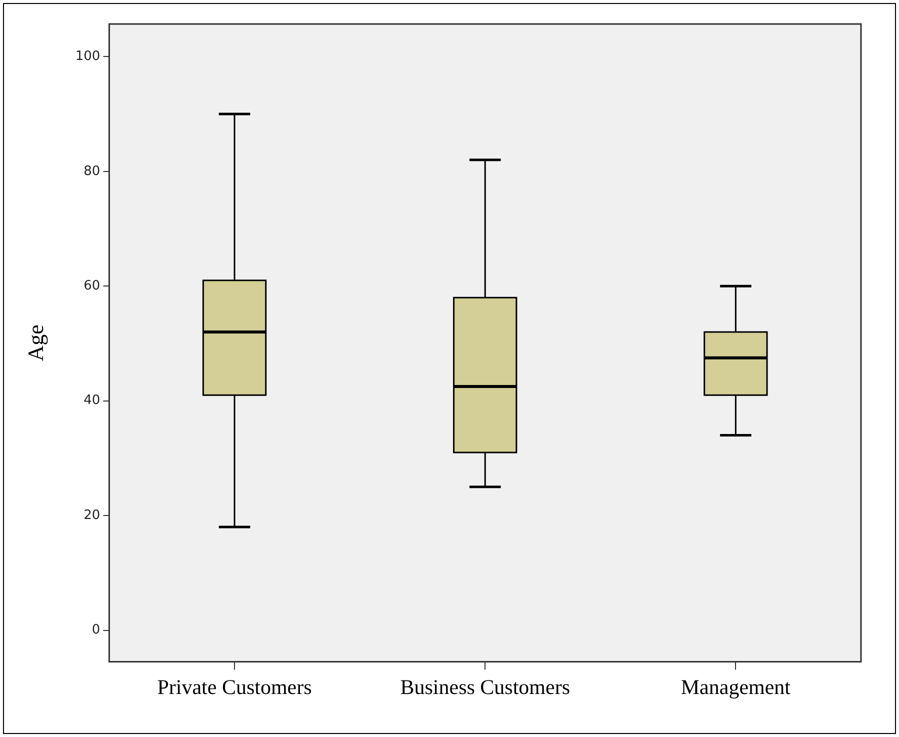  Describe the element at coordinates (92, 171) in the screenshot. I see `y-tick-label: 80` at that location.